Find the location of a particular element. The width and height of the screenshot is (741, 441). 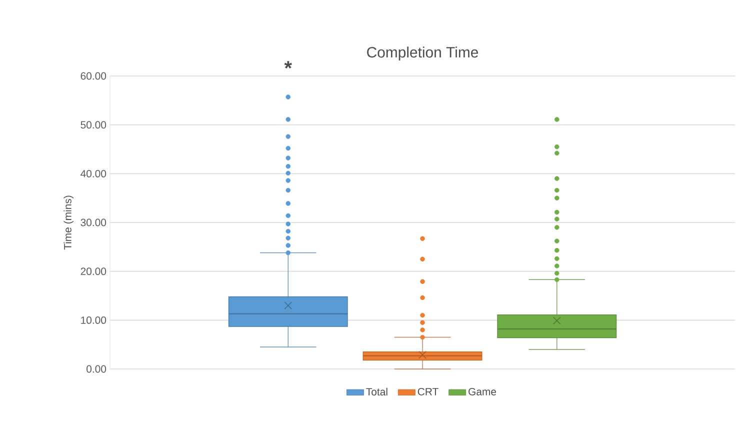

y-tick-label: 40.00 is located at coordinates (93, 174).